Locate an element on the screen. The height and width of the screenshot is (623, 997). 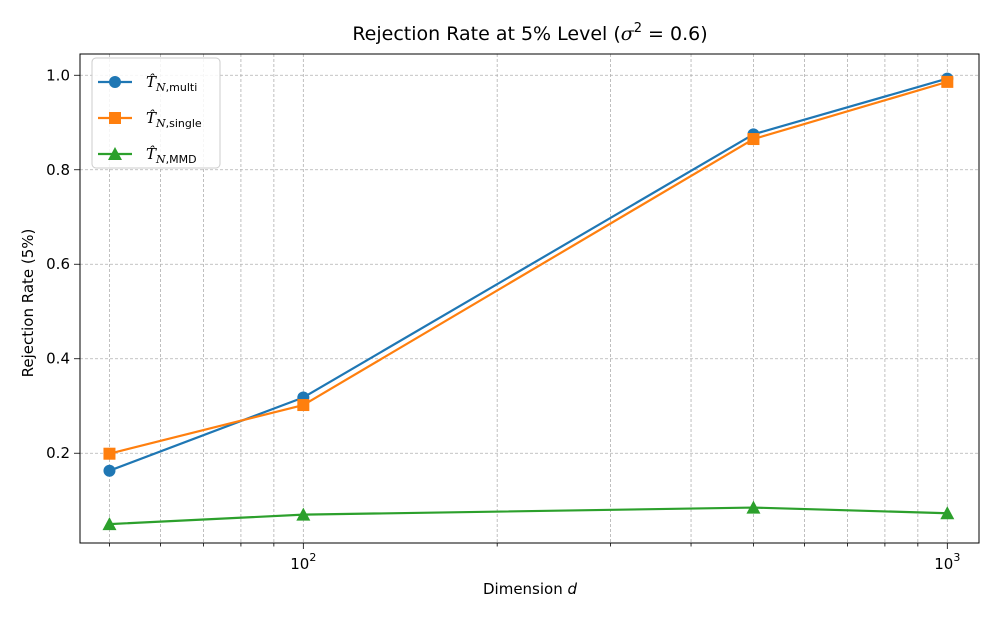
y-tick-label: 0.2 is located at coordinates (58, 453).